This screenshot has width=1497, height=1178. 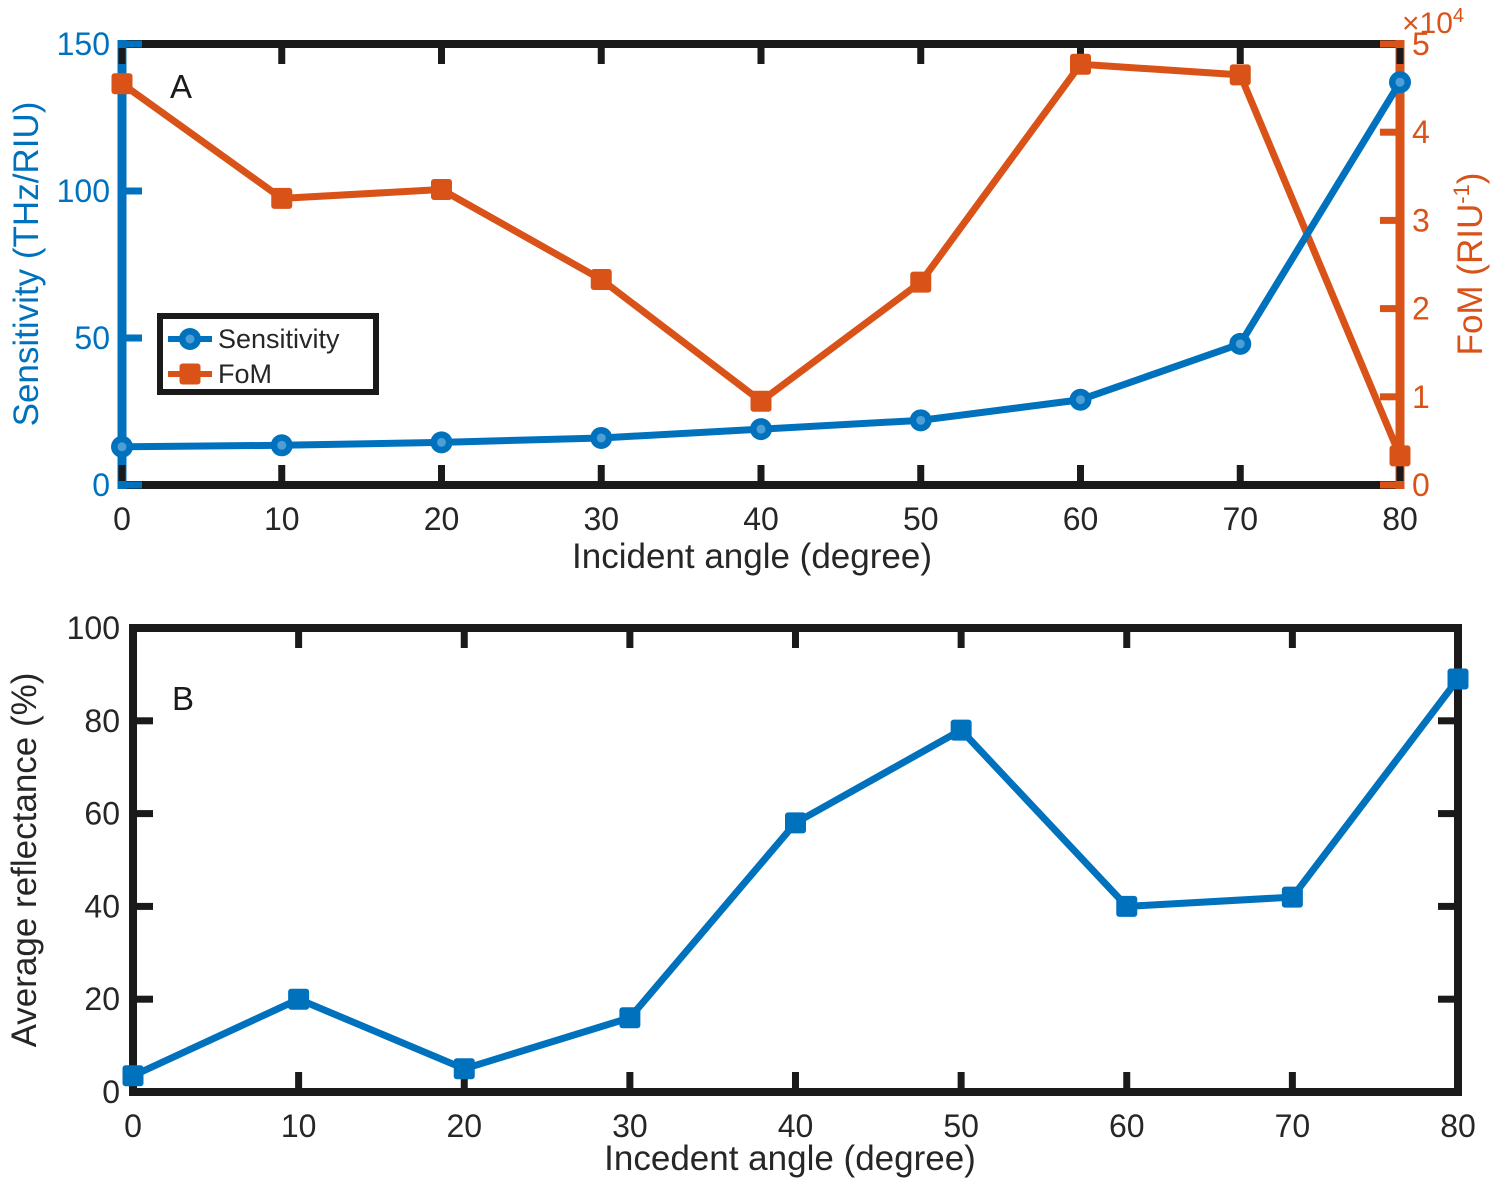 I want to click on y-right-tick-label: 0, so click(x=1421, y=485).